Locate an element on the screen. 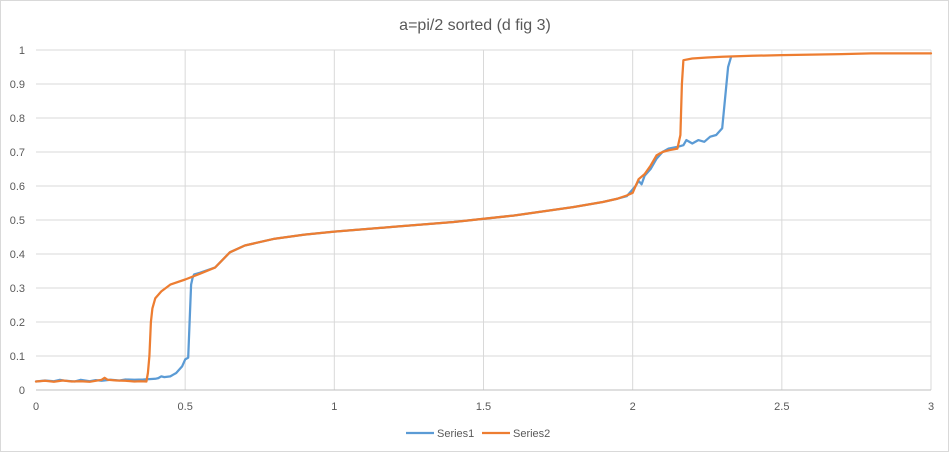 The width and height of the screenshot is (949, 452). x-tick-label: 0 is located at coordinates (36, 407).